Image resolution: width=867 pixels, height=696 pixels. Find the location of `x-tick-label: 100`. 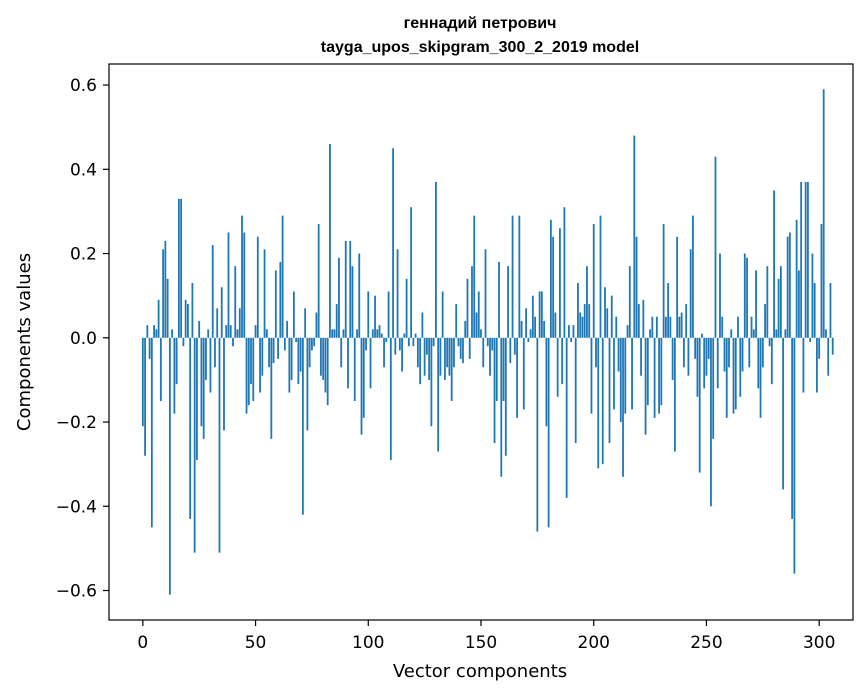

x-tick-label: 100 is located at coordinates (368, 643).